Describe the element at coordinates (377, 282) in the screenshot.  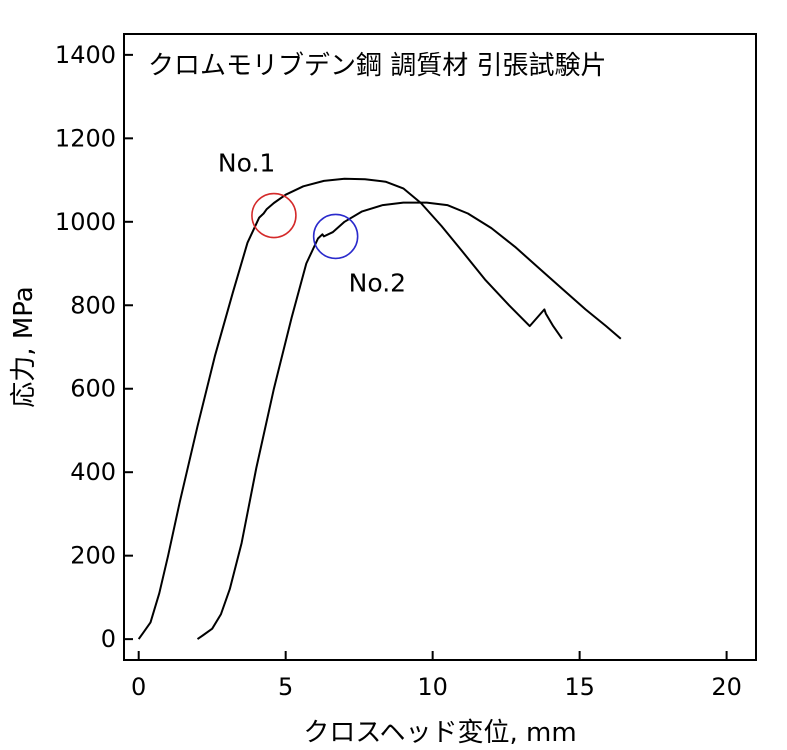
I see `annotation-label-2: No.2` at that location.